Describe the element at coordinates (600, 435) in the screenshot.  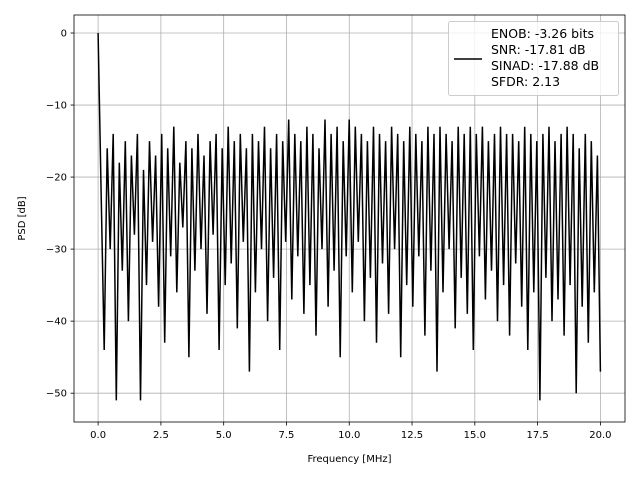
I see `x-tick-label: 20.0` at that location.